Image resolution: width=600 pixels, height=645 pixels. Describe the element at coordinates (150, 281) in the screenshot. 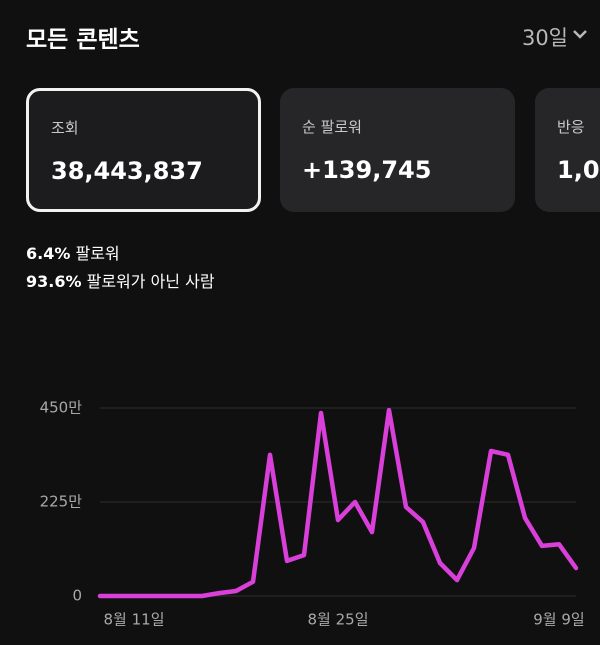

I see `stat-label: 팔로워가 아닌 사람` at that location.